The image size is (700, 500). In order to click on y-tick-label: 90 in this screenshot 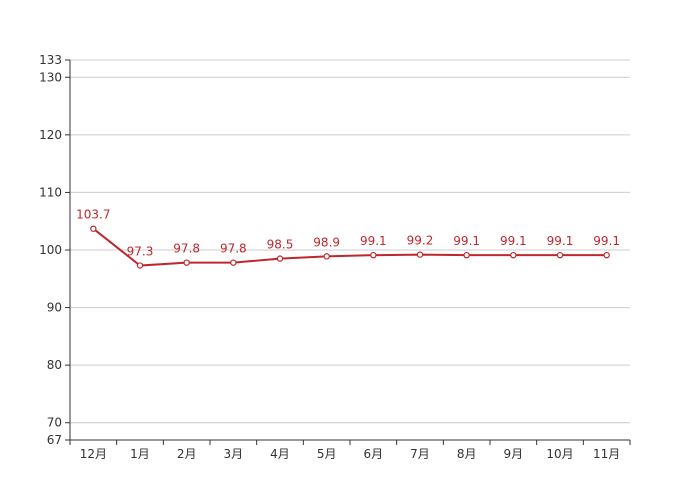, I will do `click(54, 308)`.